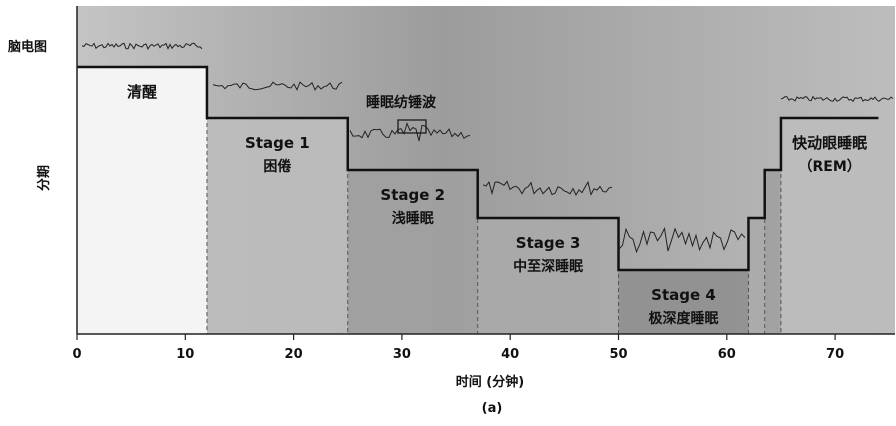 Image resolution: width=896 pixels, height=426 pixels. What do you see at coordinates (412, 126) in the screenshot?
I see `spindle-box` at bounding box center [412, 126].